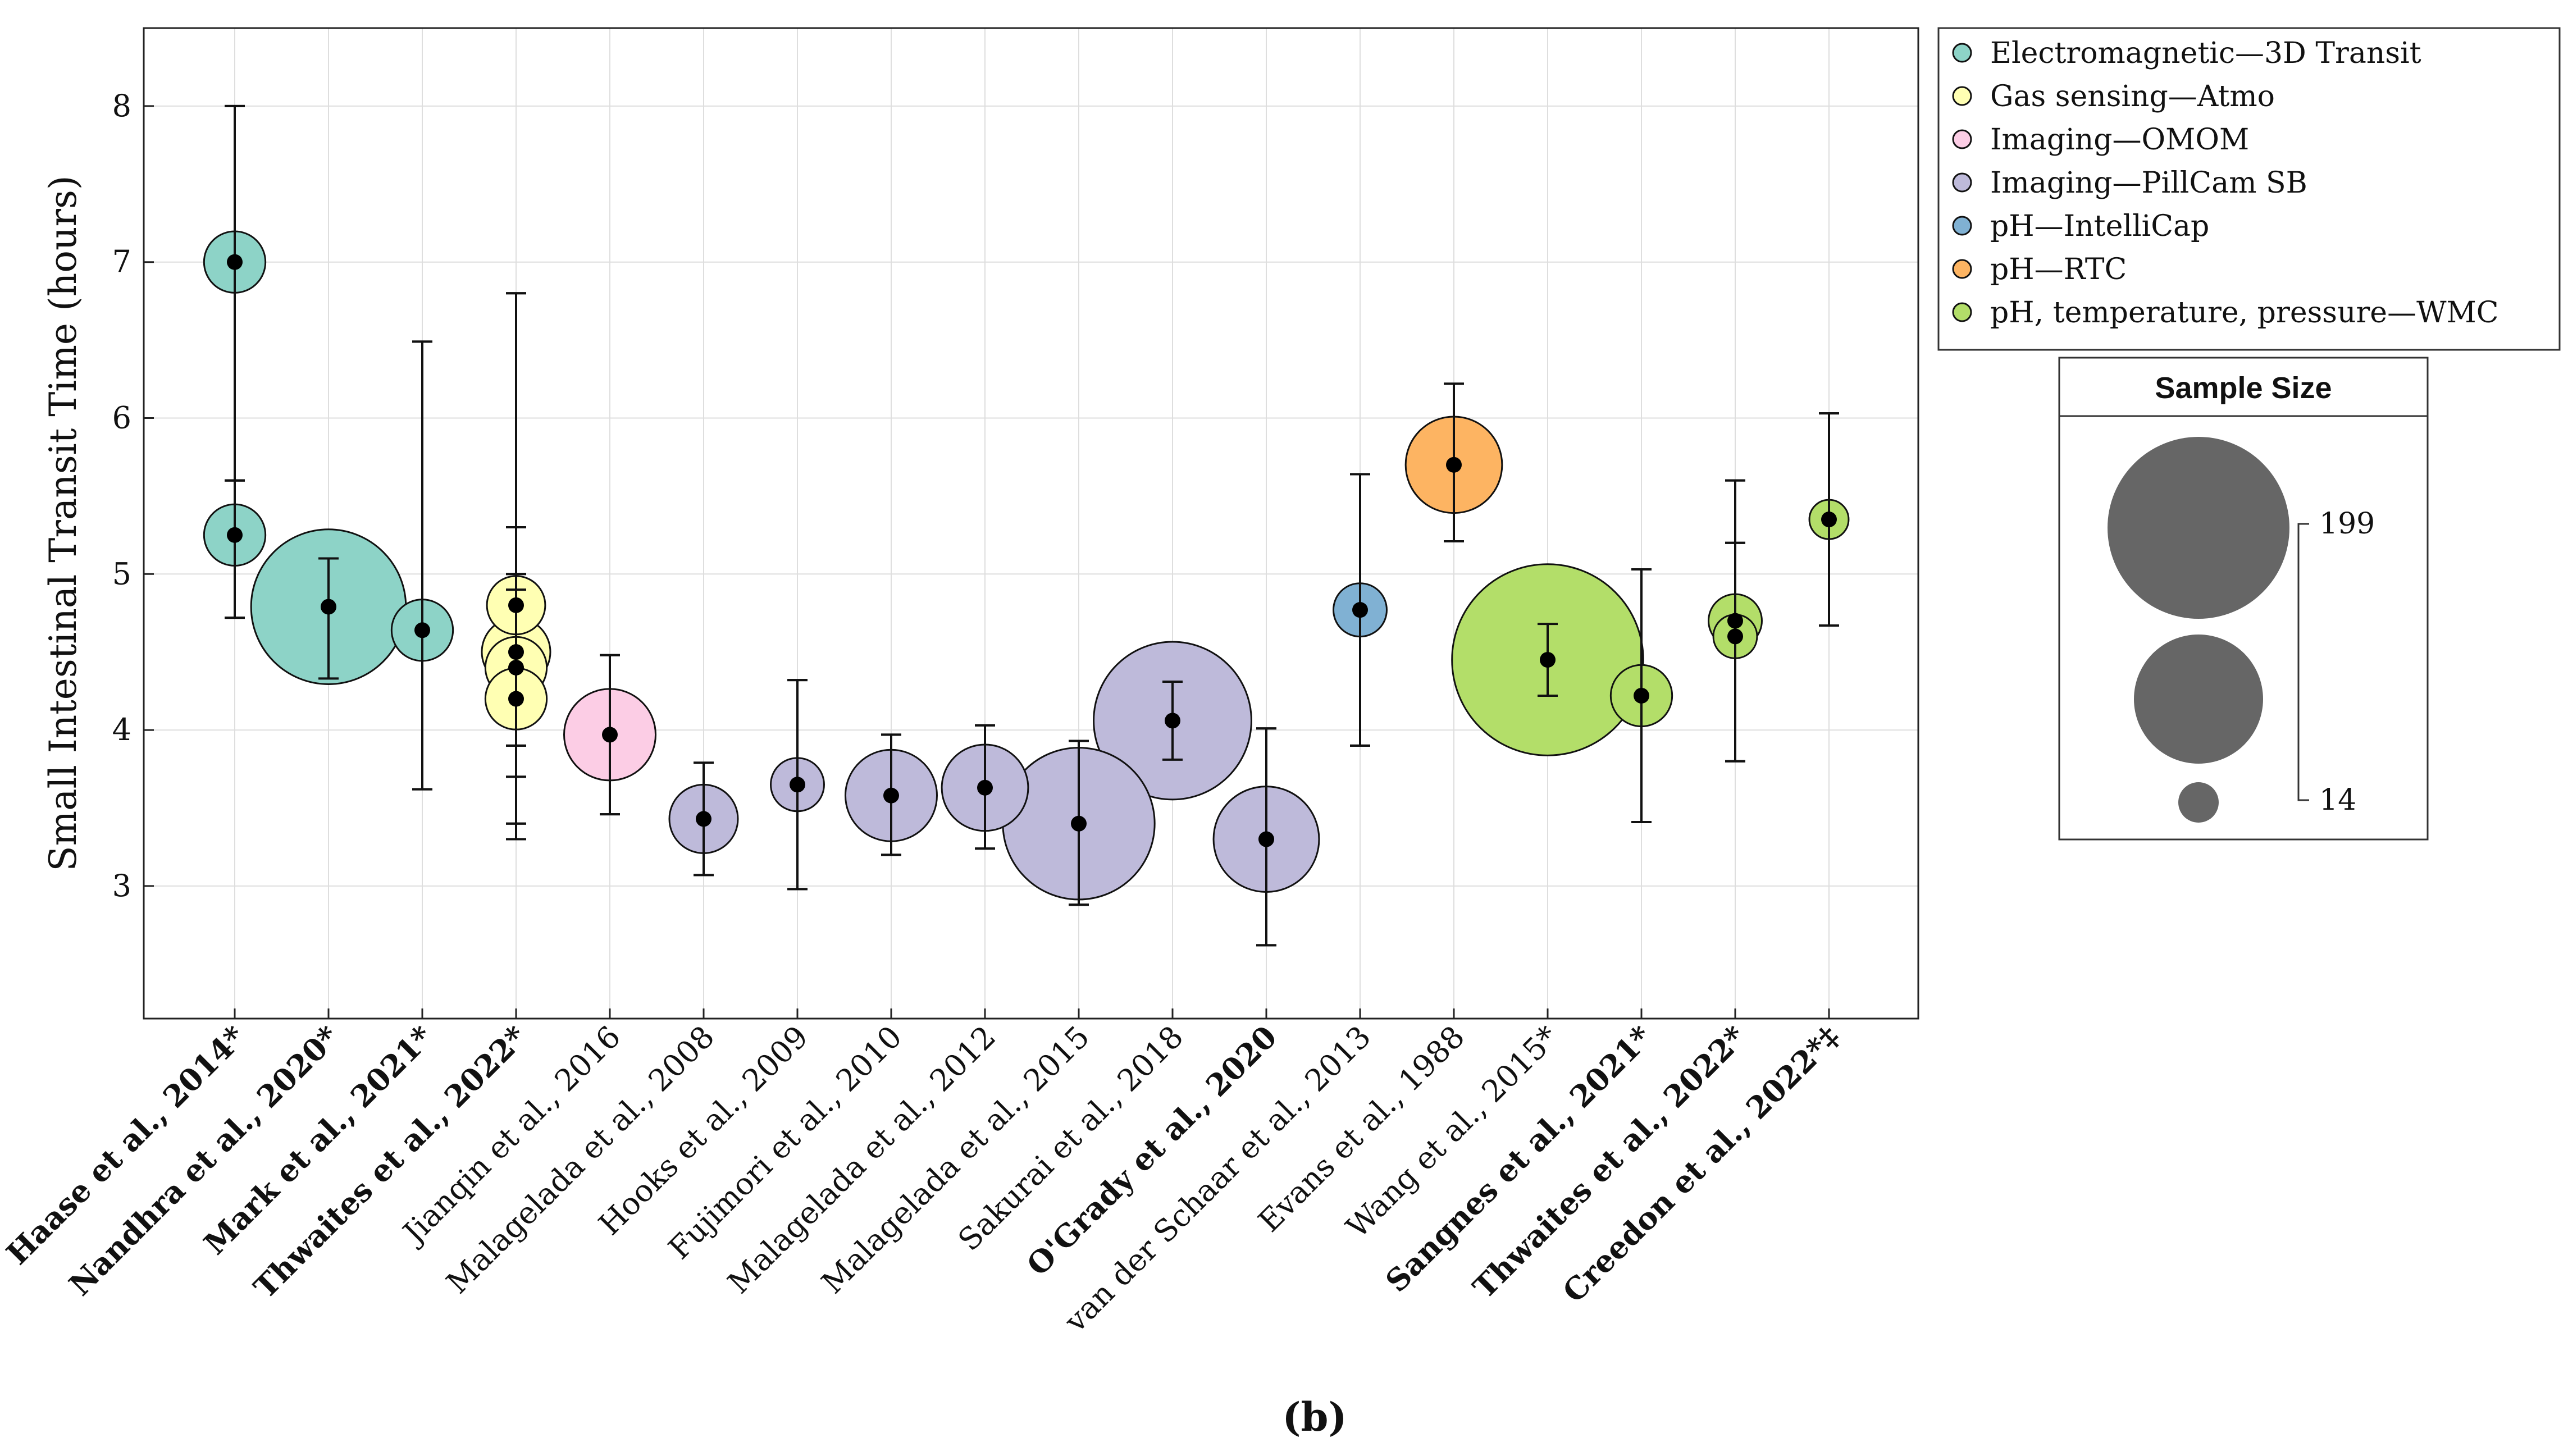 The image size is (2568, 1456). I want to click on size-legend-max-label: 199, so click(2347, 524).